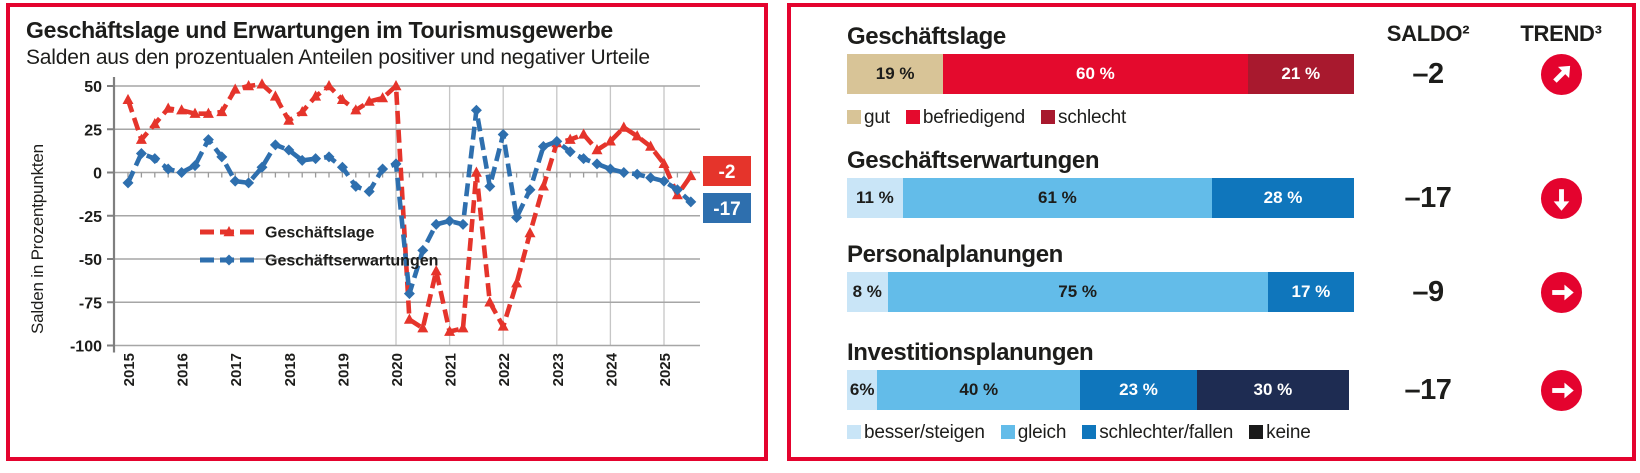  I want to click on legend-item: schlecht, so click(1083, 118).